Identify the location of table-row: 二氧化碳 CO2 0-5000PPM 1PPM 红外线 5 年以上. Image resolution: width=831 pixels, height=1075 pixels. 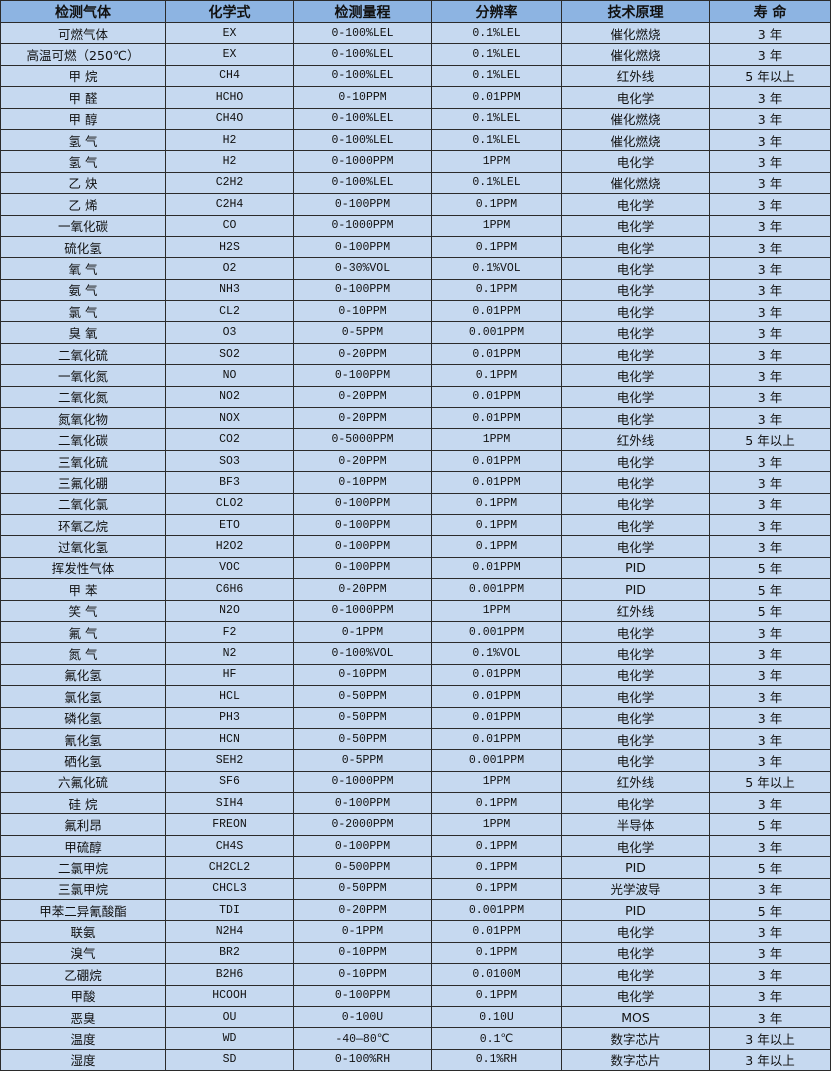
(415, 439).